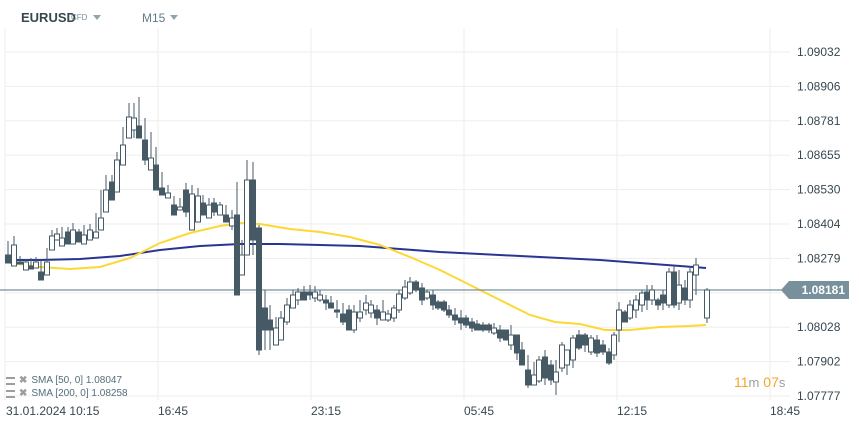  I want to click on timer-seconds-unit: s, so click(782, 382).